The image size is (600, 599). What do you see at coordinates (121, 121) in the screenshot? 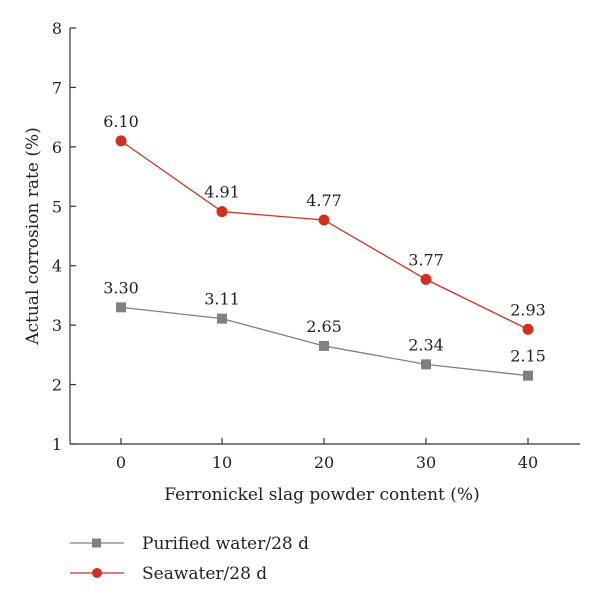
I see `data-label: 6.10` at bounding box center [121, 121].